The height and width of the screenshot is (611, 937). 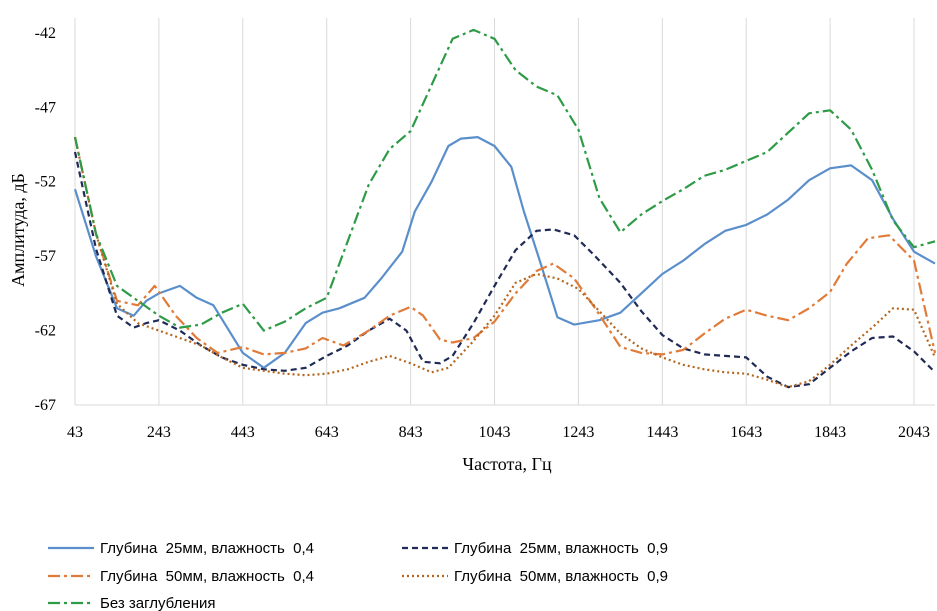 I want to click on x-tick-label: 43, so click(x=75, y=432).